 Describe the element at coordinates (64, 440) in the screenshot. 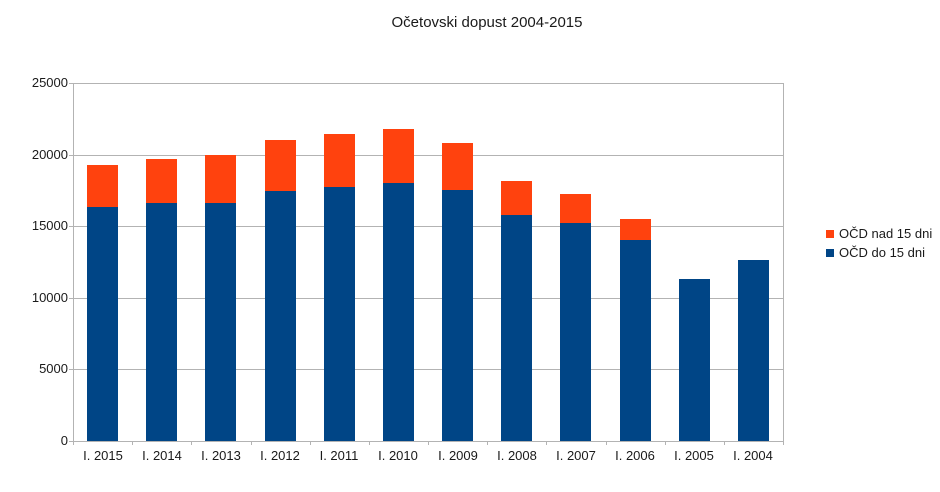

I see `y-tick-label: 0` at that location.